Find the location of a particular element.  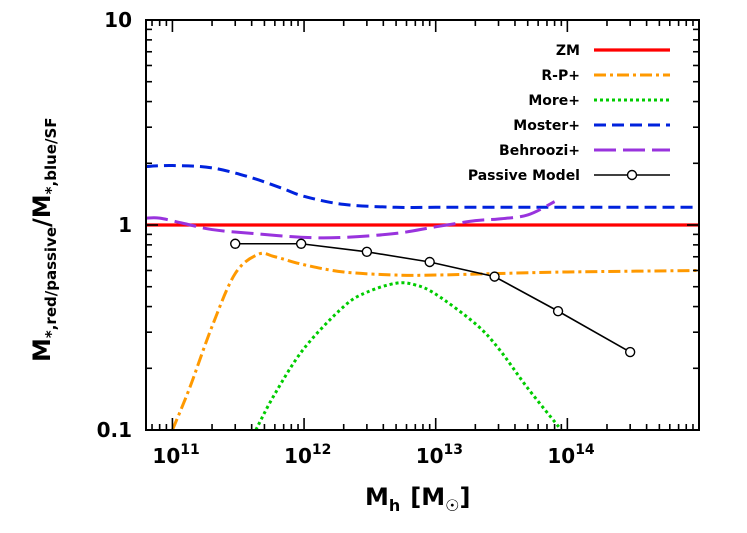

legend-label: ZM is located at coordinates (568, 51).